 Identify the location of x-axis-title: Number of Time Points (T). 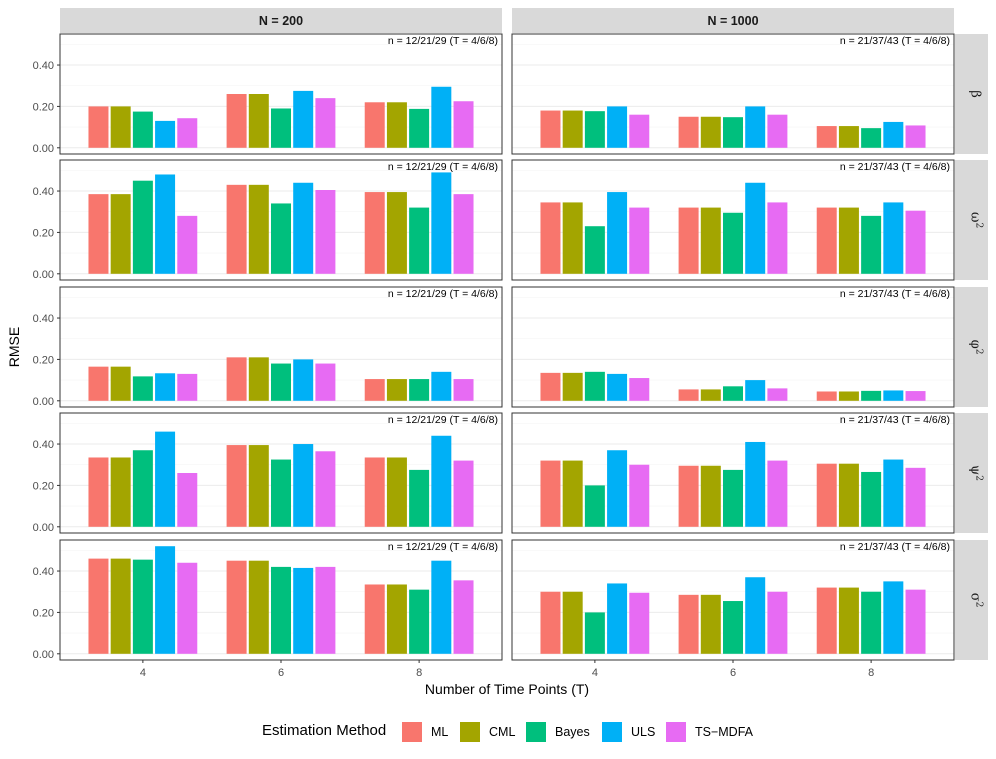
(507, 689).